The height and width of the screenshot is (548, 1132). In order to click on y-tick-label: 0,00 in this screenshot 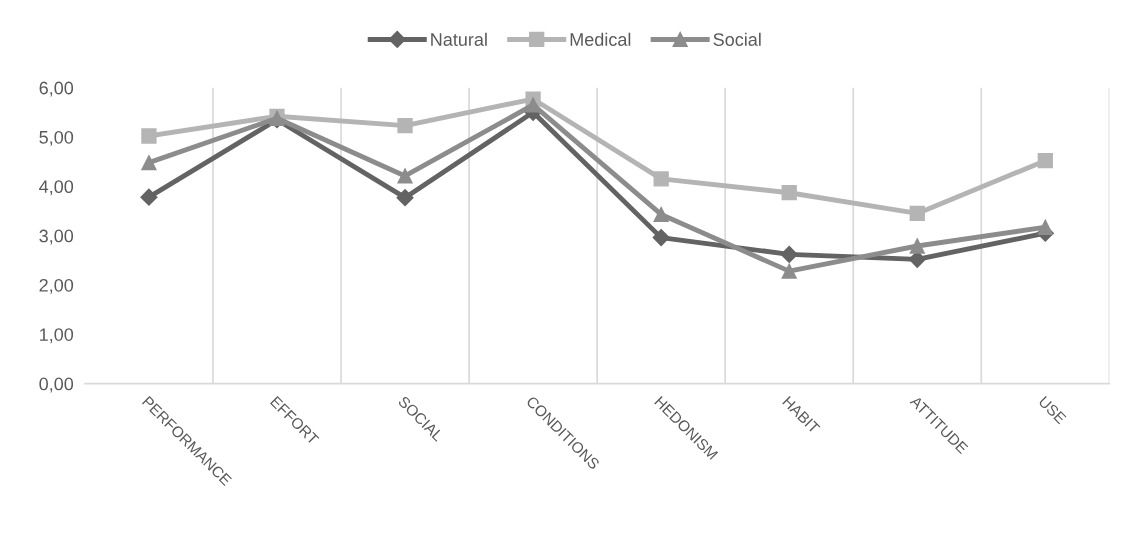, I will do `click(56, 385)`.